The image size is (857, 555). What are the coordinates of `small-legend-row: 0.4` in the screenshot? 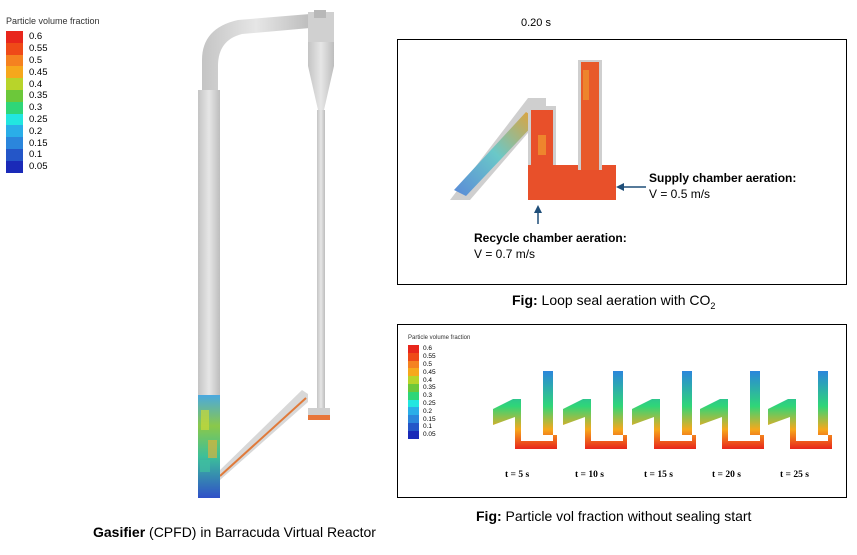 It's located at (439, 380).